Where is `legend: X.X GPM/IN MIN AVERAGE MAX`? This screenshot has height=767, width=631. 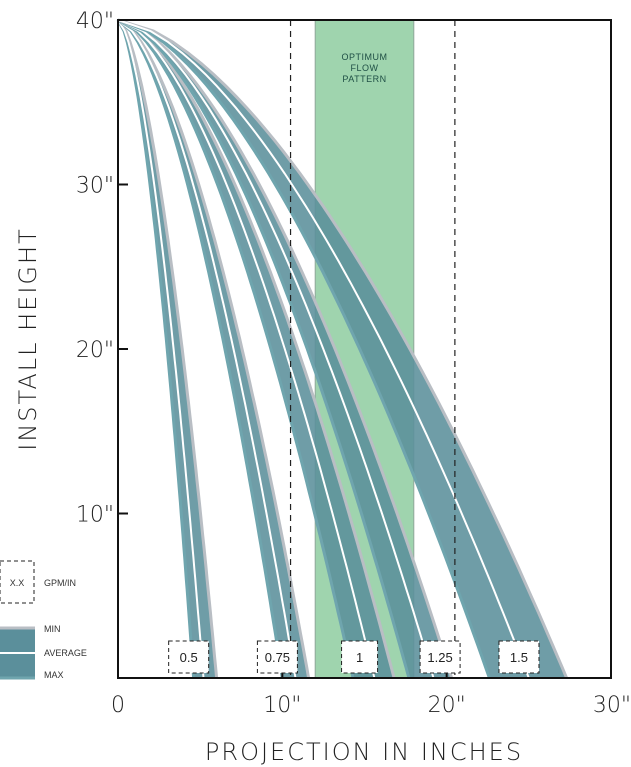 legend: X.X GPM/IN MIN AVERAGE MAX is located at coordinates (43, 620).